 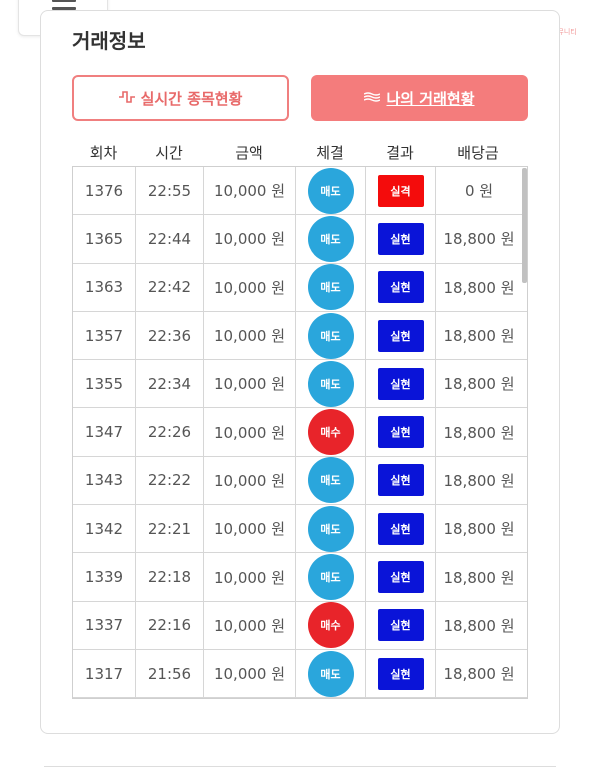 What do you see at coordinates (249, 153) in the screenshot?
I see `header-amount: 금액` at bounding box center [249, 153].